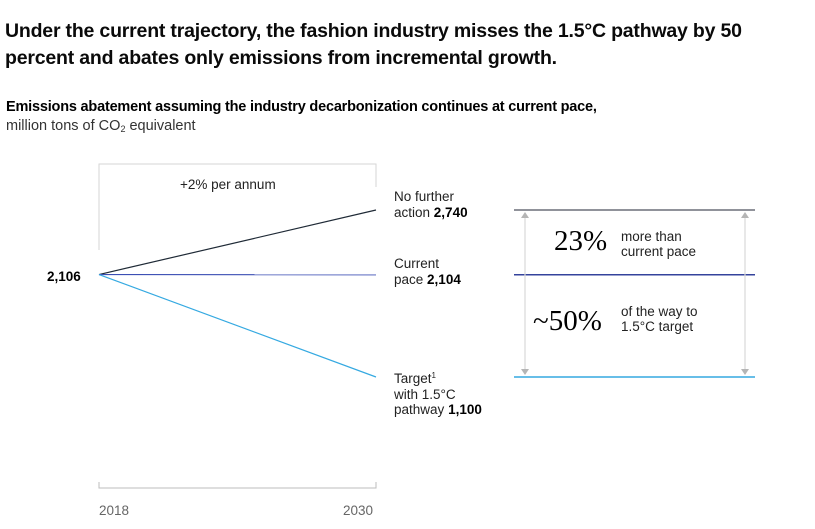  I want to click on comparison-panel, so click(634, 293).